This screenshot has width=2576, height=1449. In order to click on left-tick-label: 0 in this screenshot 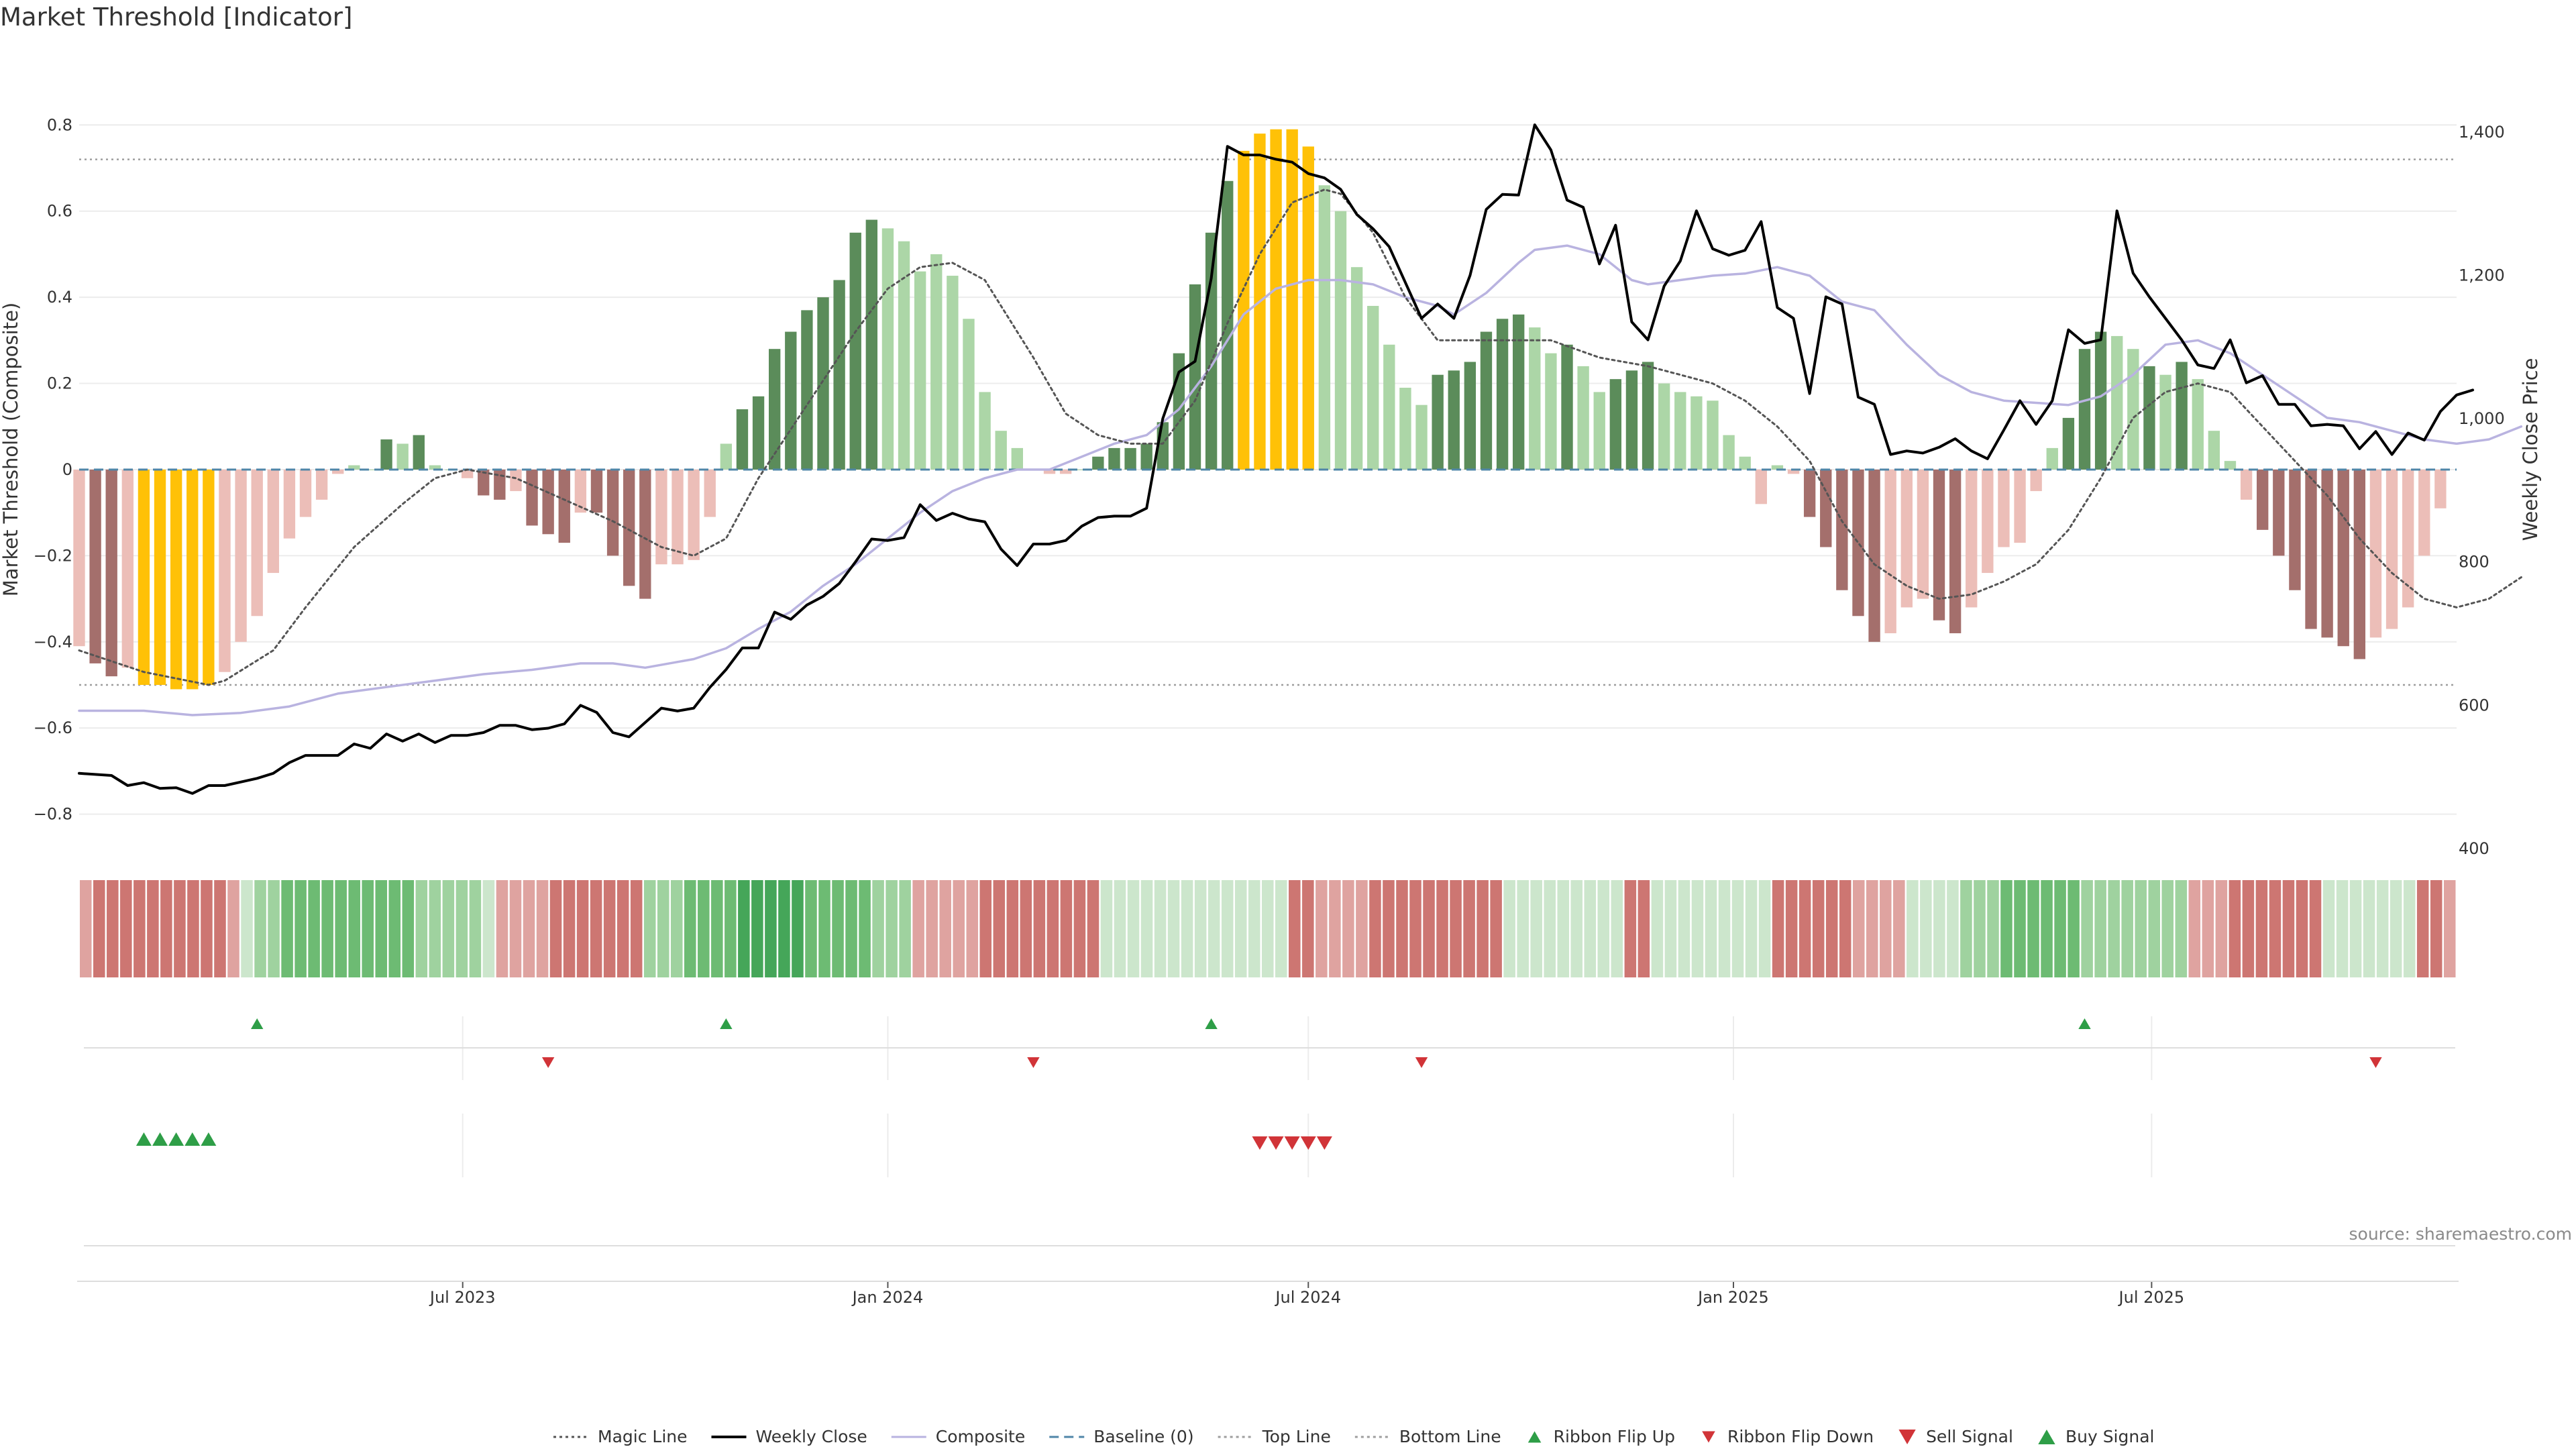, I will do `click(67, 469)`.